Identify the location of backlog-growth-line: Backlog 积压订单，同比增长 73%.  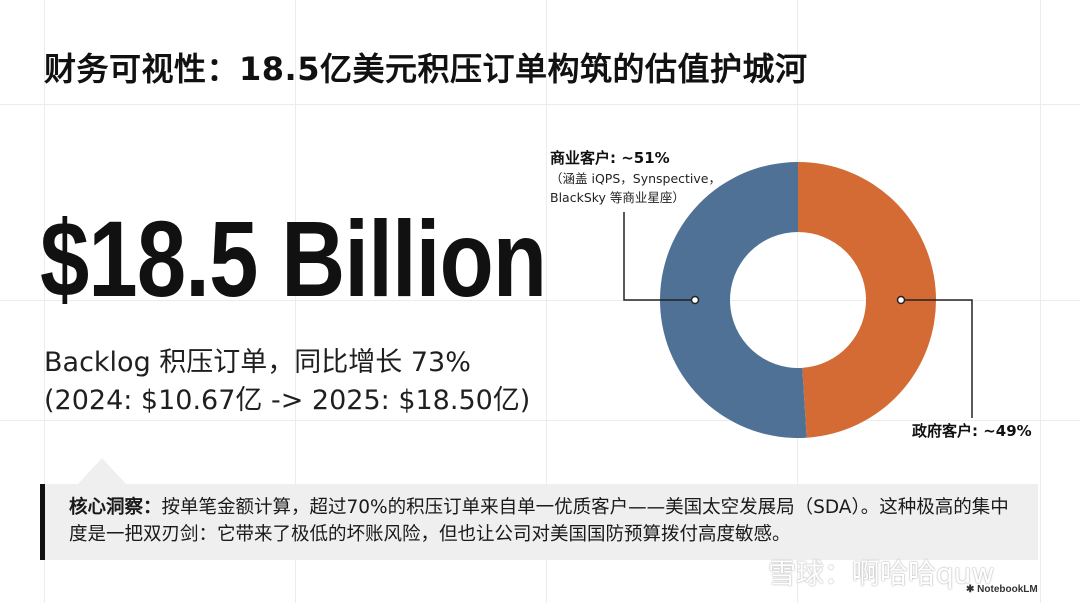
(257, 362).